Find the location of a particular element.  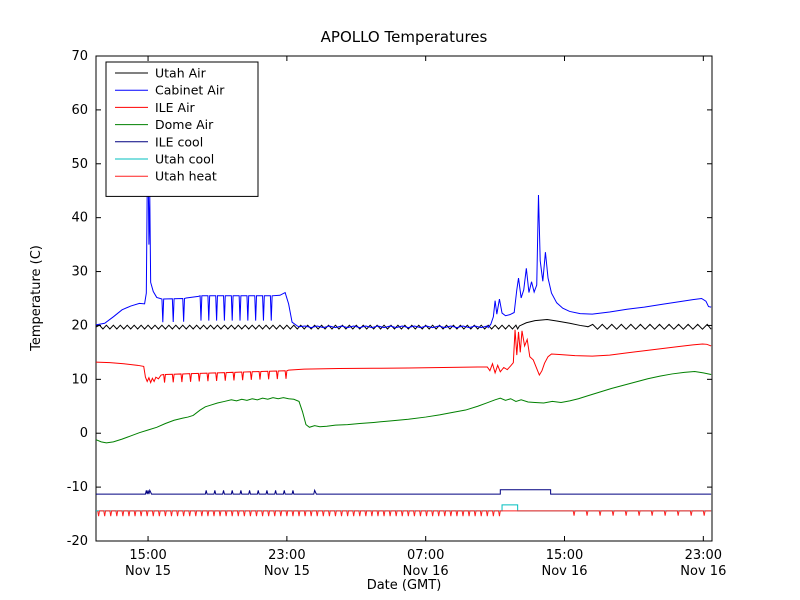

y-tick-label: 0 is located at coordinates (84, 433).